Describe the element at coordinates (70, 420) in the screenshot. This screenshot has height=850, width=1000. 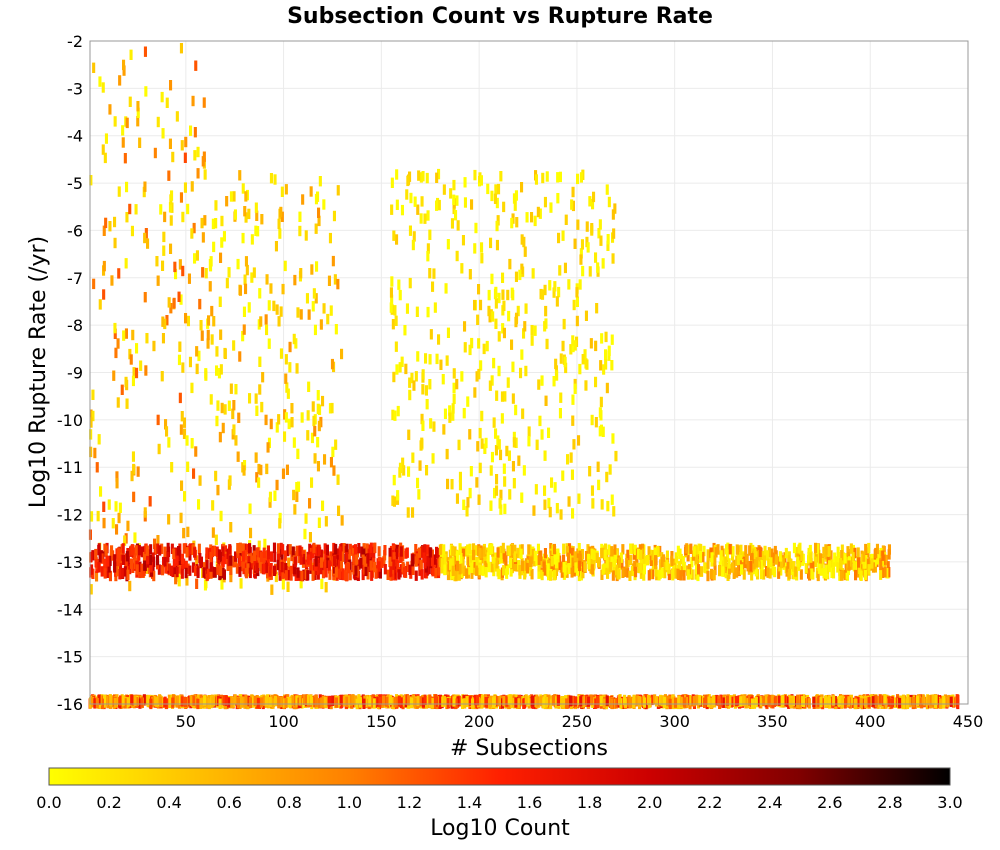
I see `y-tick-label: -10` at that location.